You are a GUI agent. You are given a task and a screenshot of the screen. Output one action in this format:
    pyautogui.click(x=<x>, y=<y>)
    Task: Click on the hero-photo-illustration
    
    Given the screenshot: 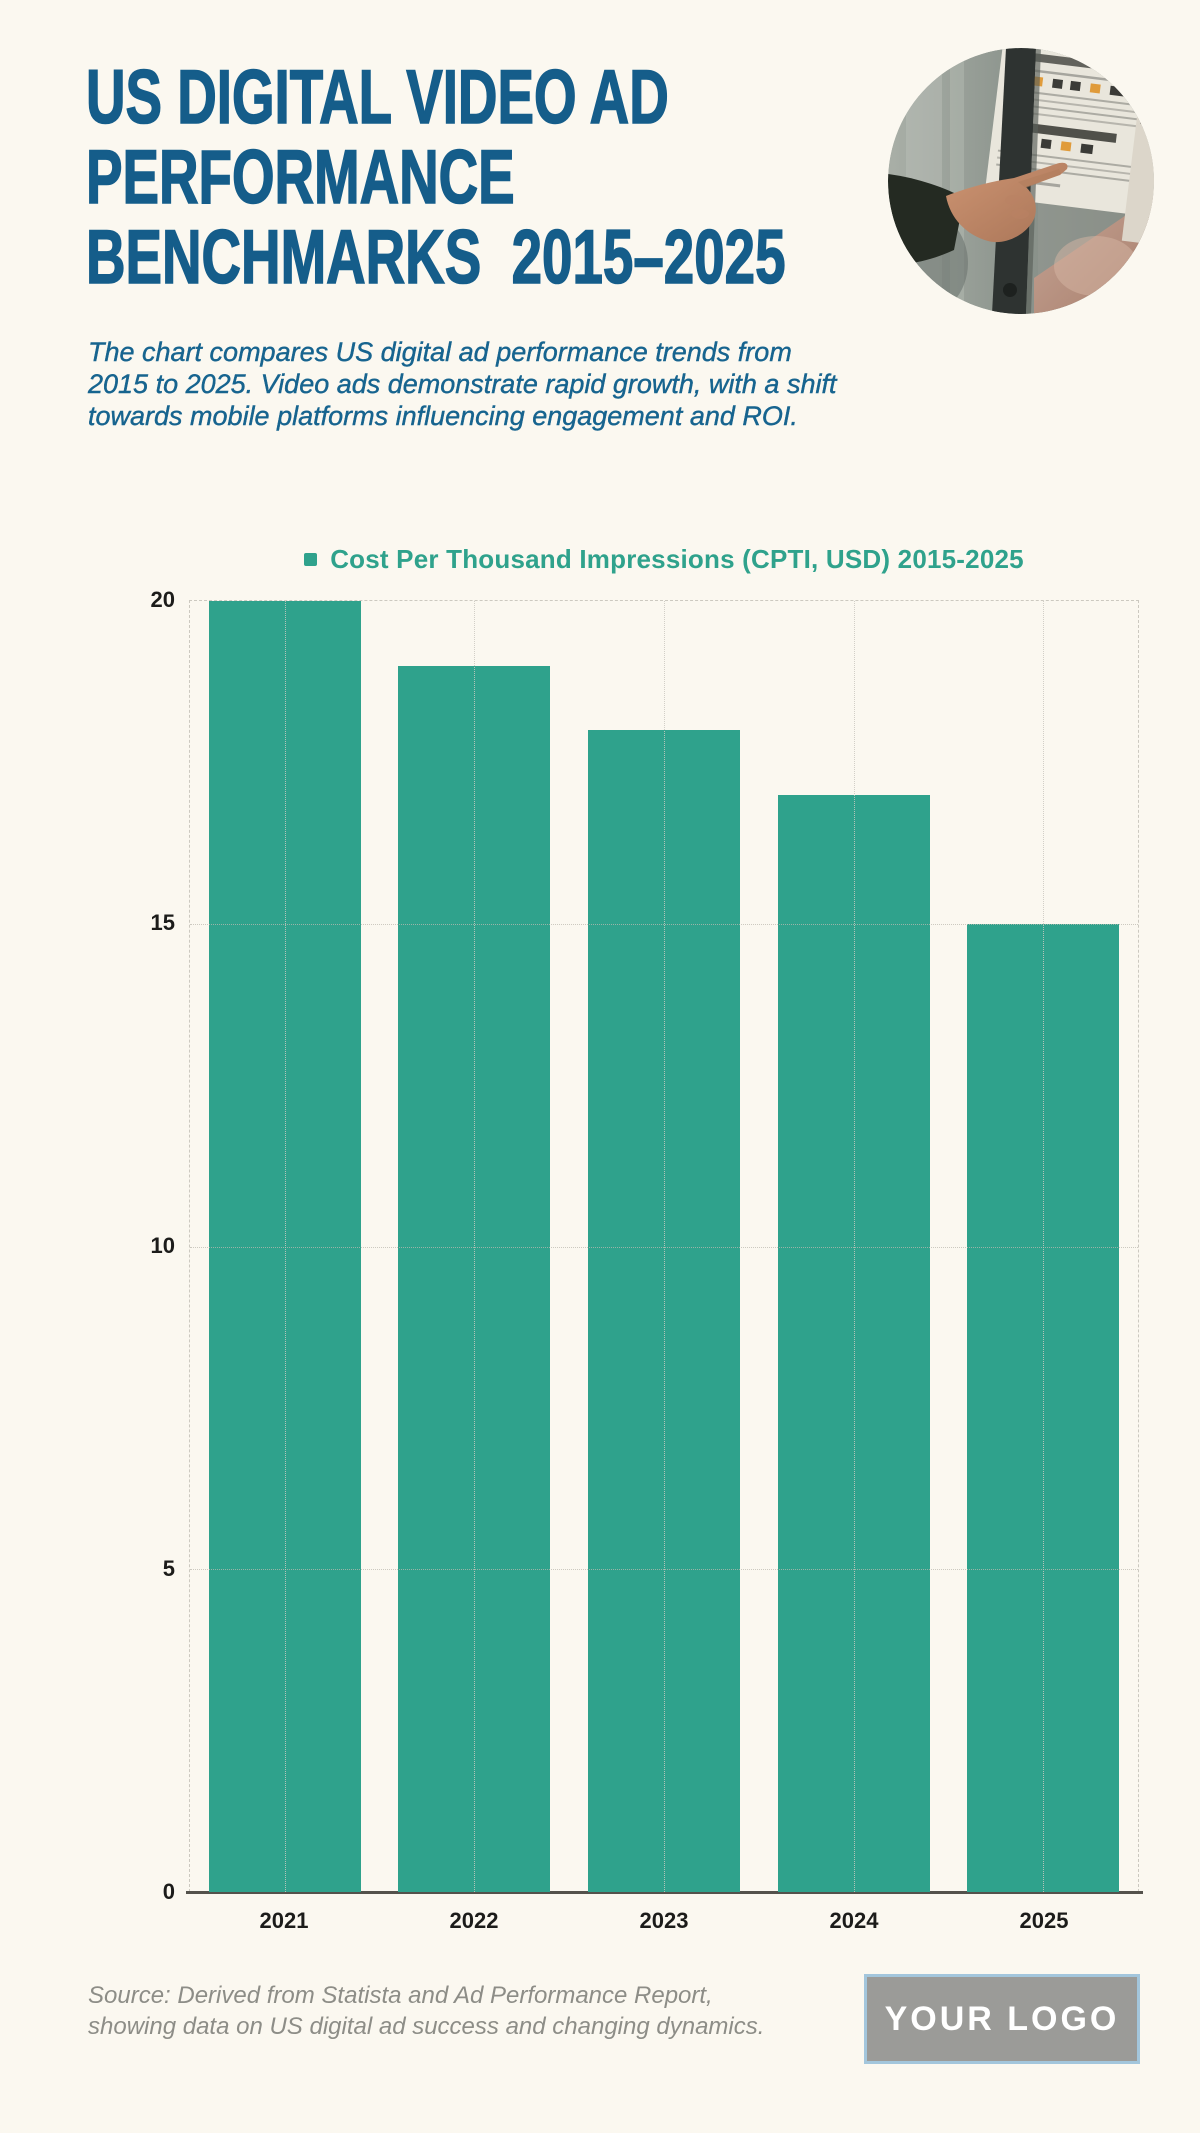 What is the action you would take?
    pyautogui.click(x=1021, y=181)
    